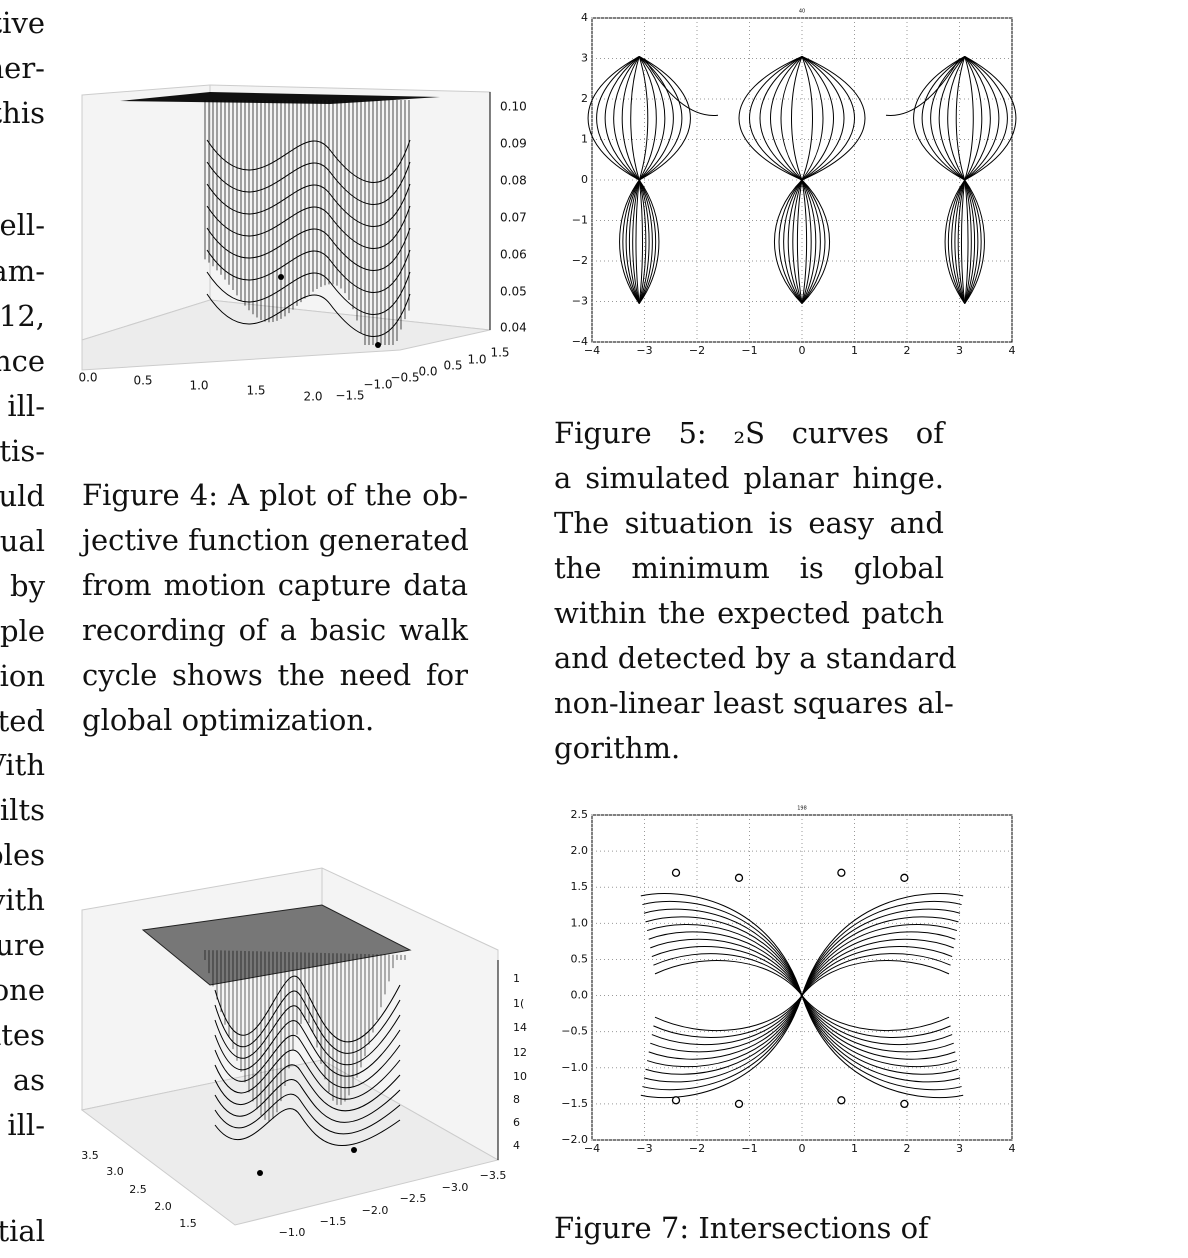  I want to click on caption-line: the minimum is global, so click(749, 568).